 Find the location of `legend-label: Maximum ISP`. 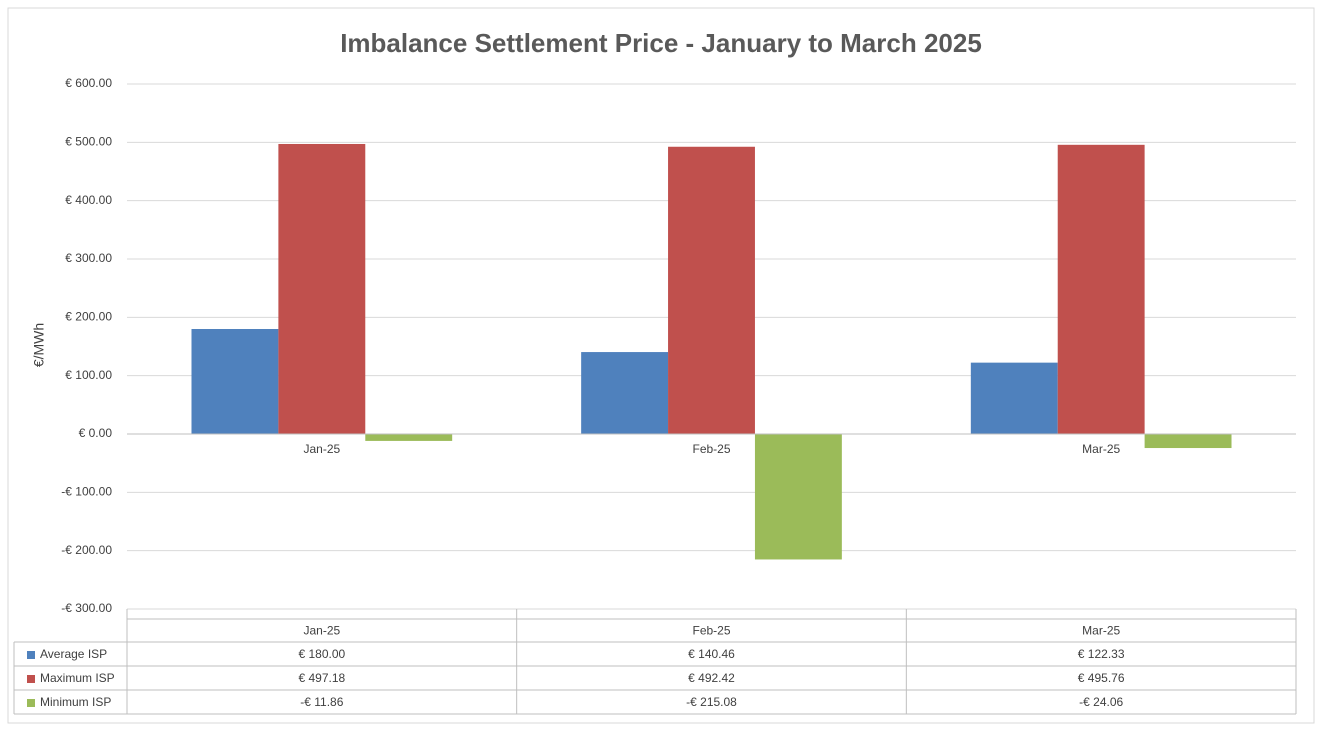

legend-label: Maximum ISP is located at coordinates (77, 678).